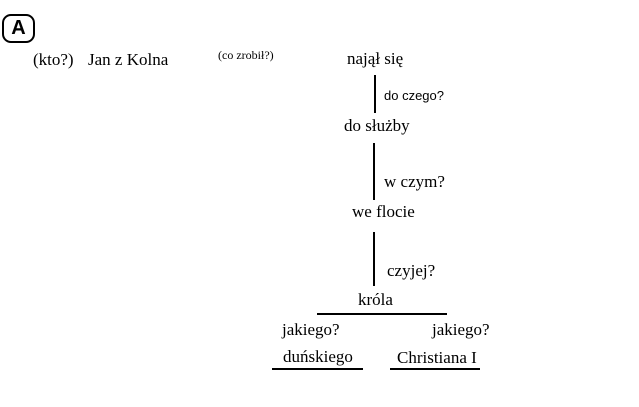 The image size is (639, 407). I want to click on question-jakiego-left: jakiego?, so click(311, 329).